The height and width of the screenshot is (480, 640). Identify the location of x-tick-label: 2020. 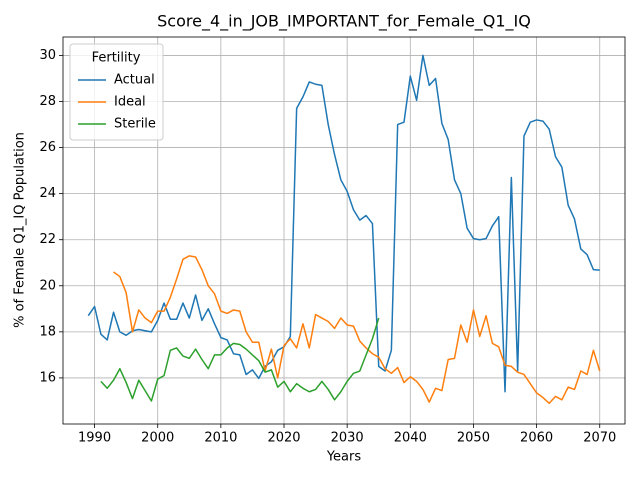
(283, 438).